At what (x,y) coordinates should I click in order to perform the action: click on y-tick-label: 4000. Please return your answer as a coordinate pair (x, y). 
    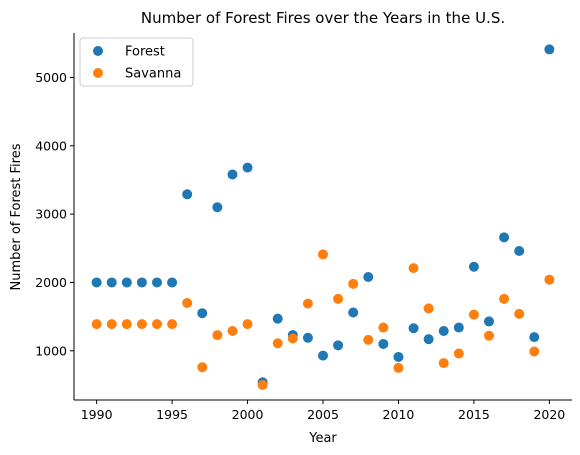
    Looking at the image, I should click on (51, 145).